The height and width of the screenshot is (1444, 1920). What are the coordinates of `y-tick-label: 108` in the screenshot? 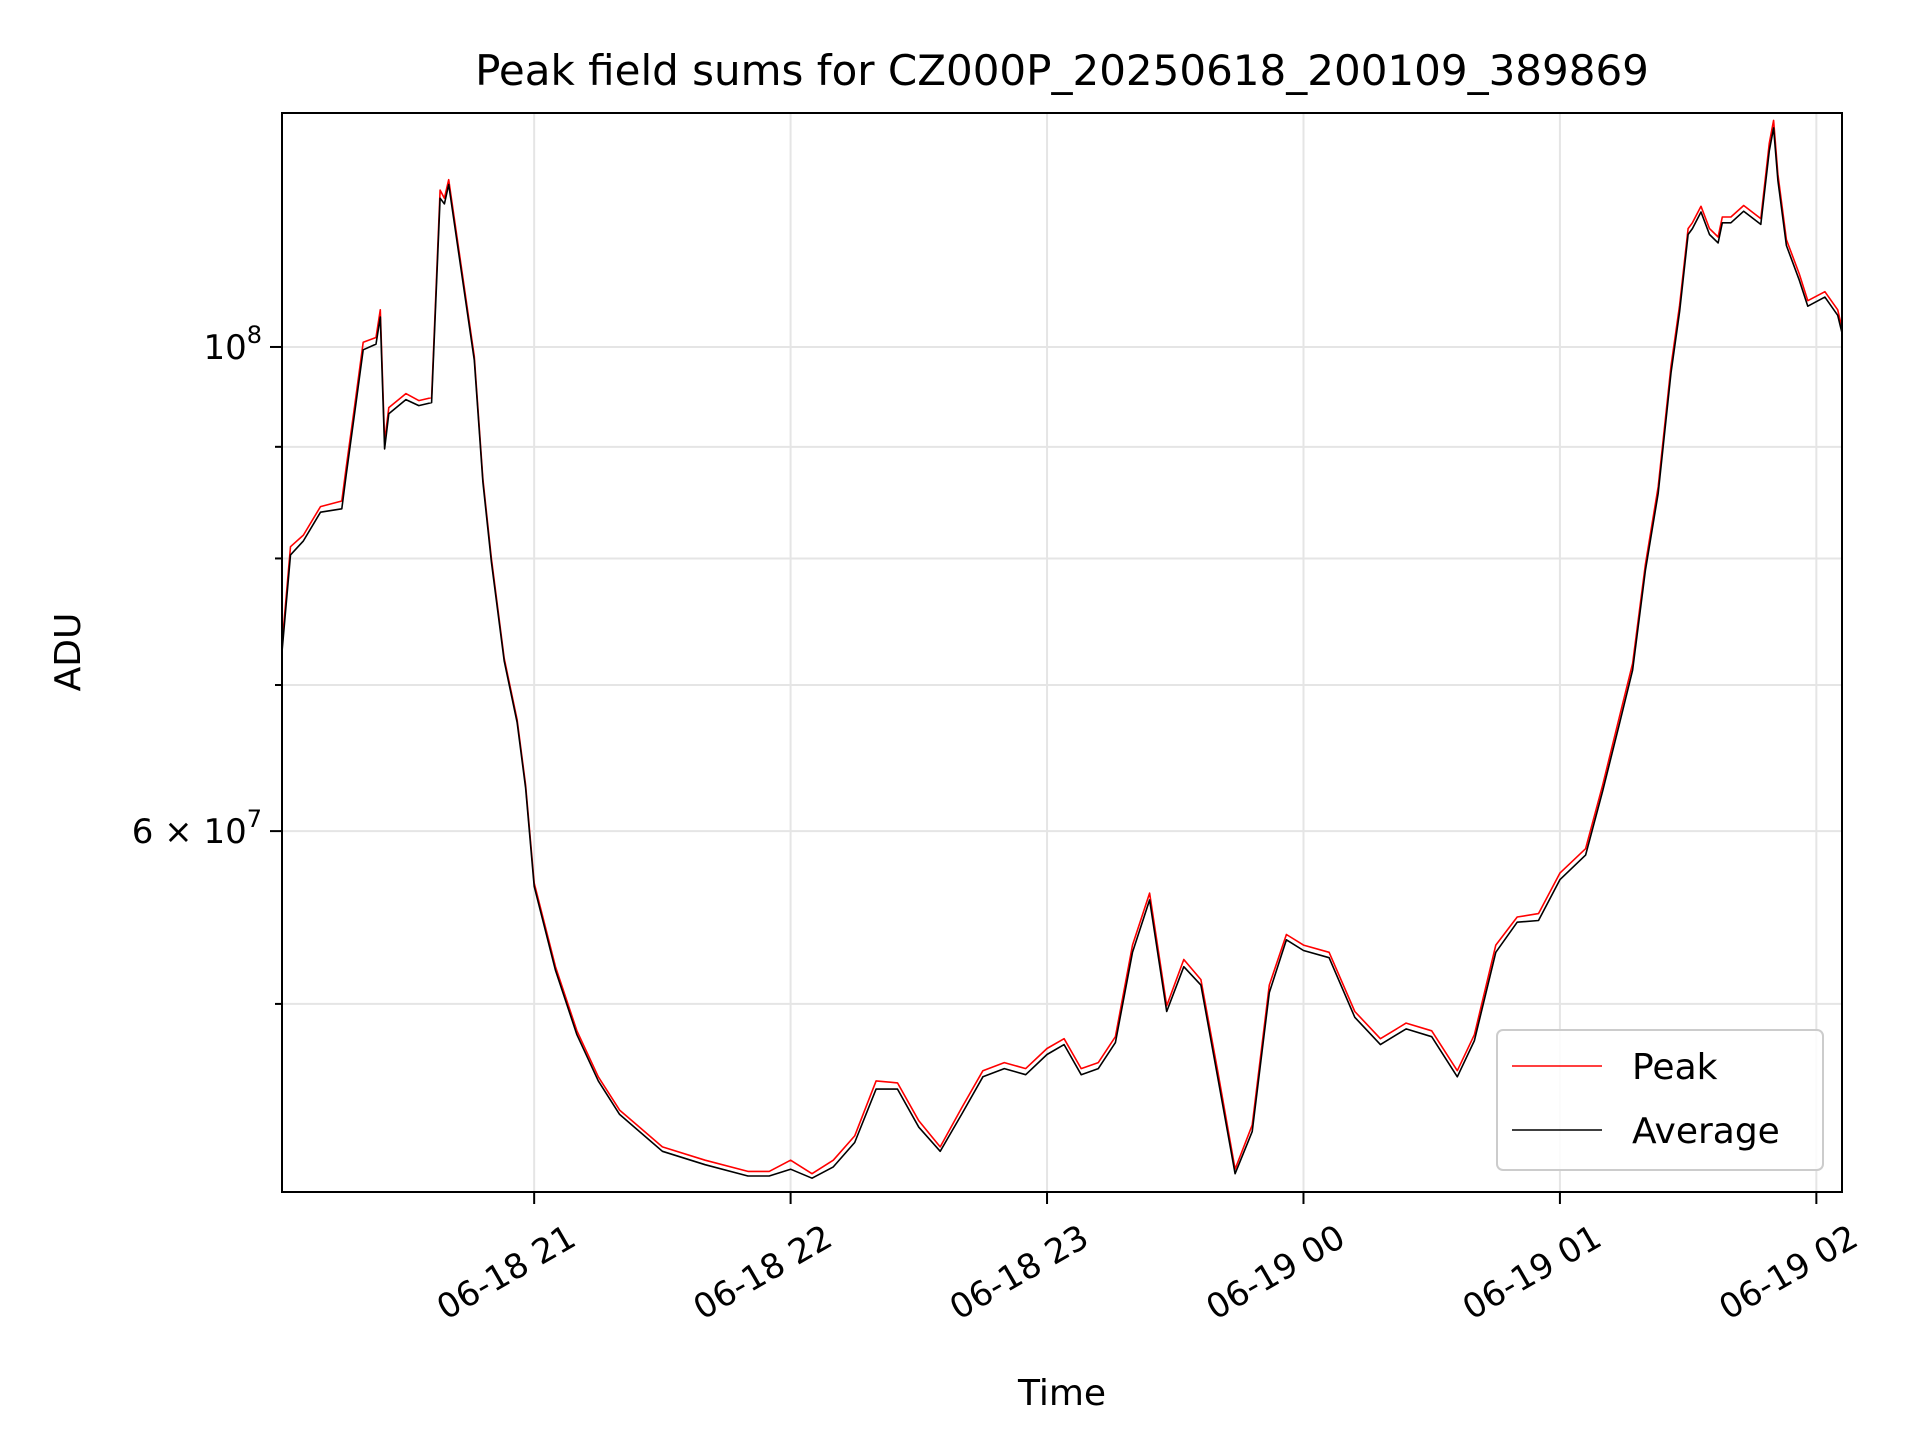 It's located at (232, 344).